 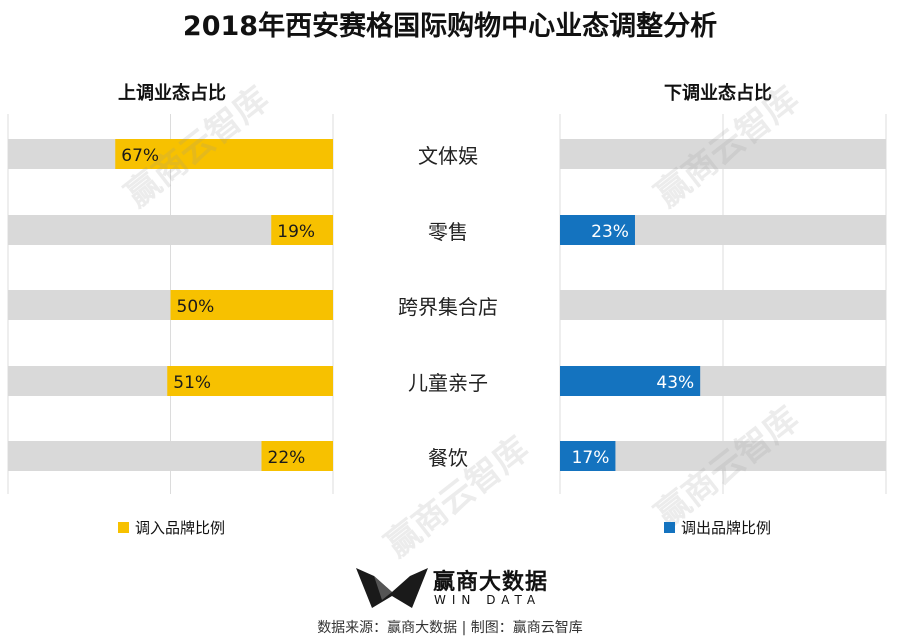 What do you see at coordinates (448, 383) in the screenshot?
I see `category-label: 儿童亲子` at bounding box center [448, 383].